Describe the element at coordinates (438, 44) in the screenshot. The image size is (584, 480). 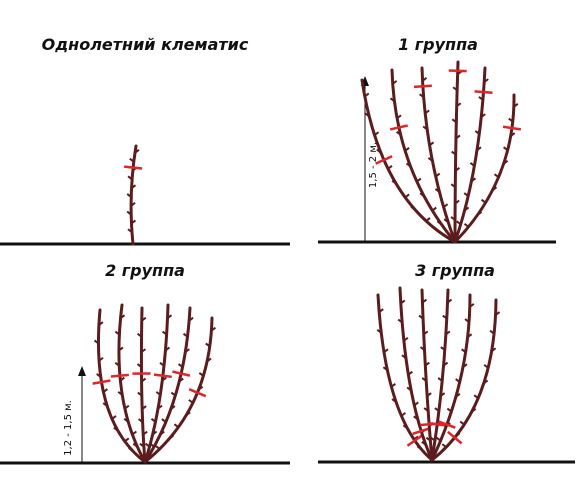
I see `panel-title: 1 группа` at that location.